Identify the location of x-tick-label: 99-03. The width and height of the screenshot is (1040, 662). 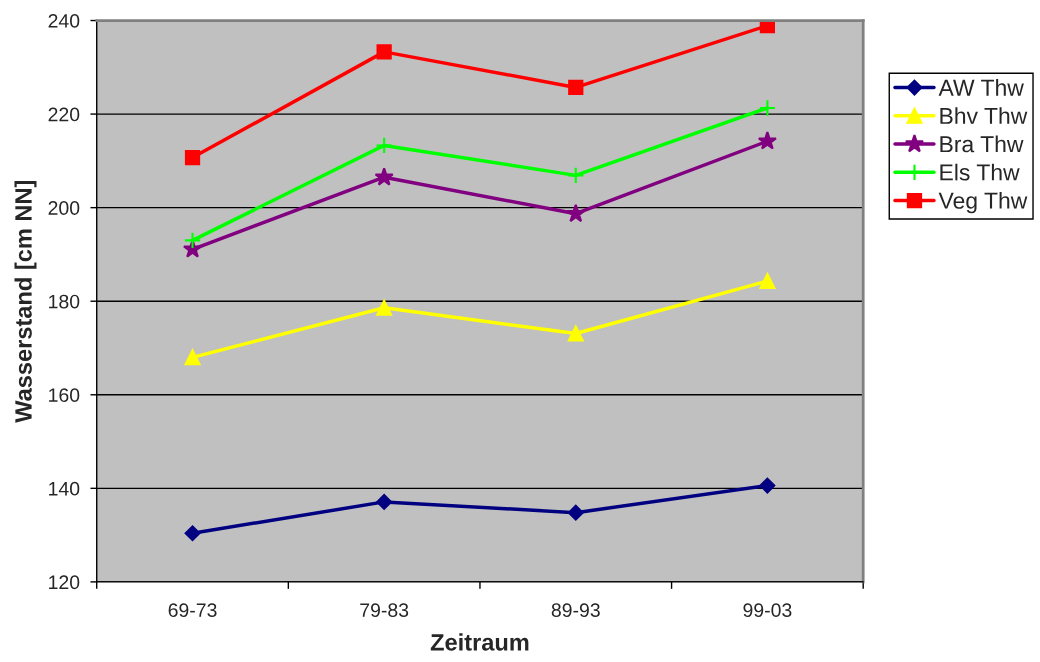
(767, 610).